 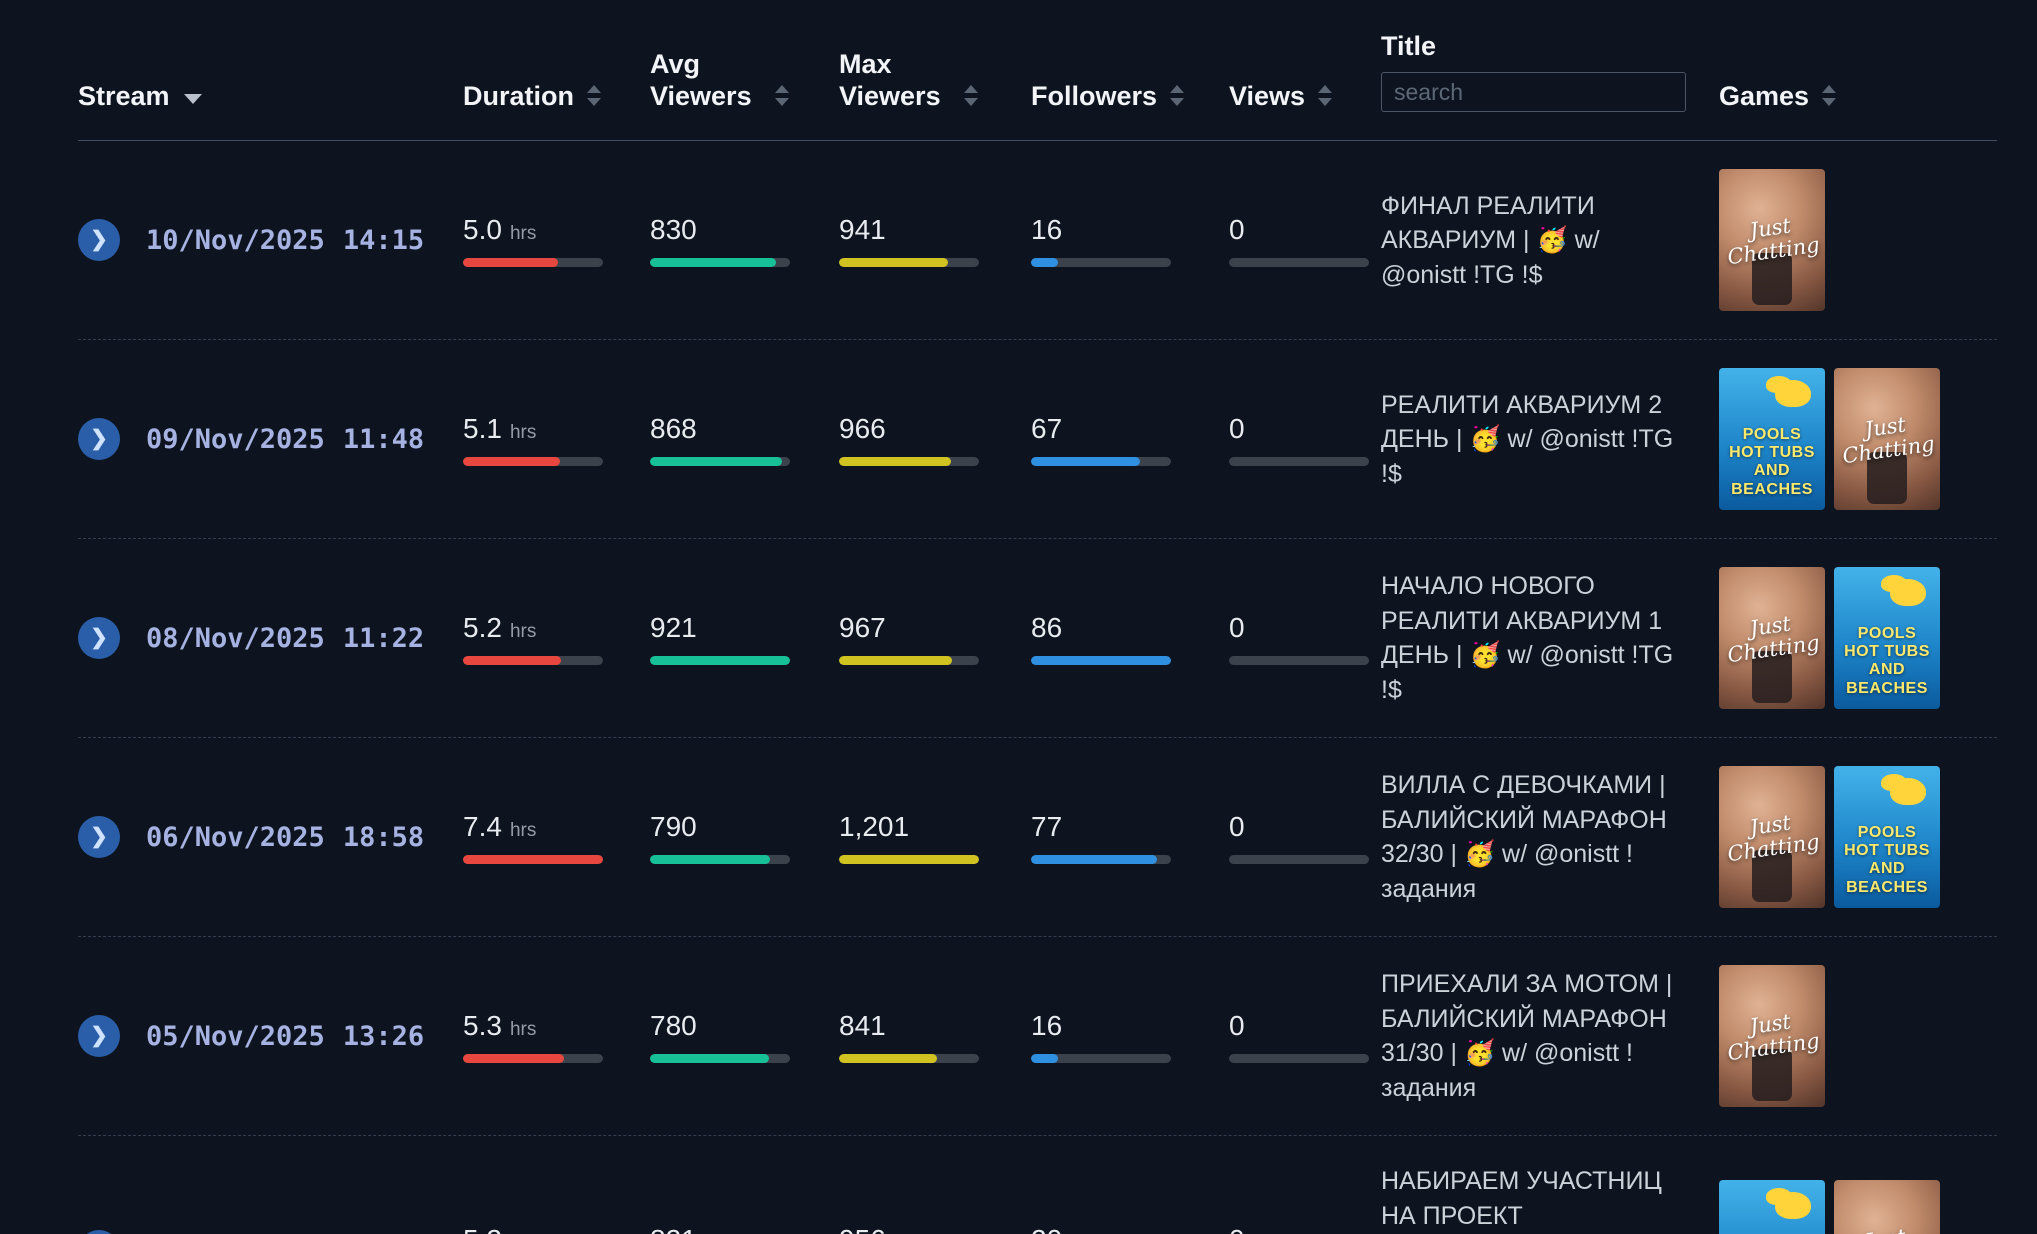 I want to click on max-viewers-value: 956, so click(x=862, y=1229).